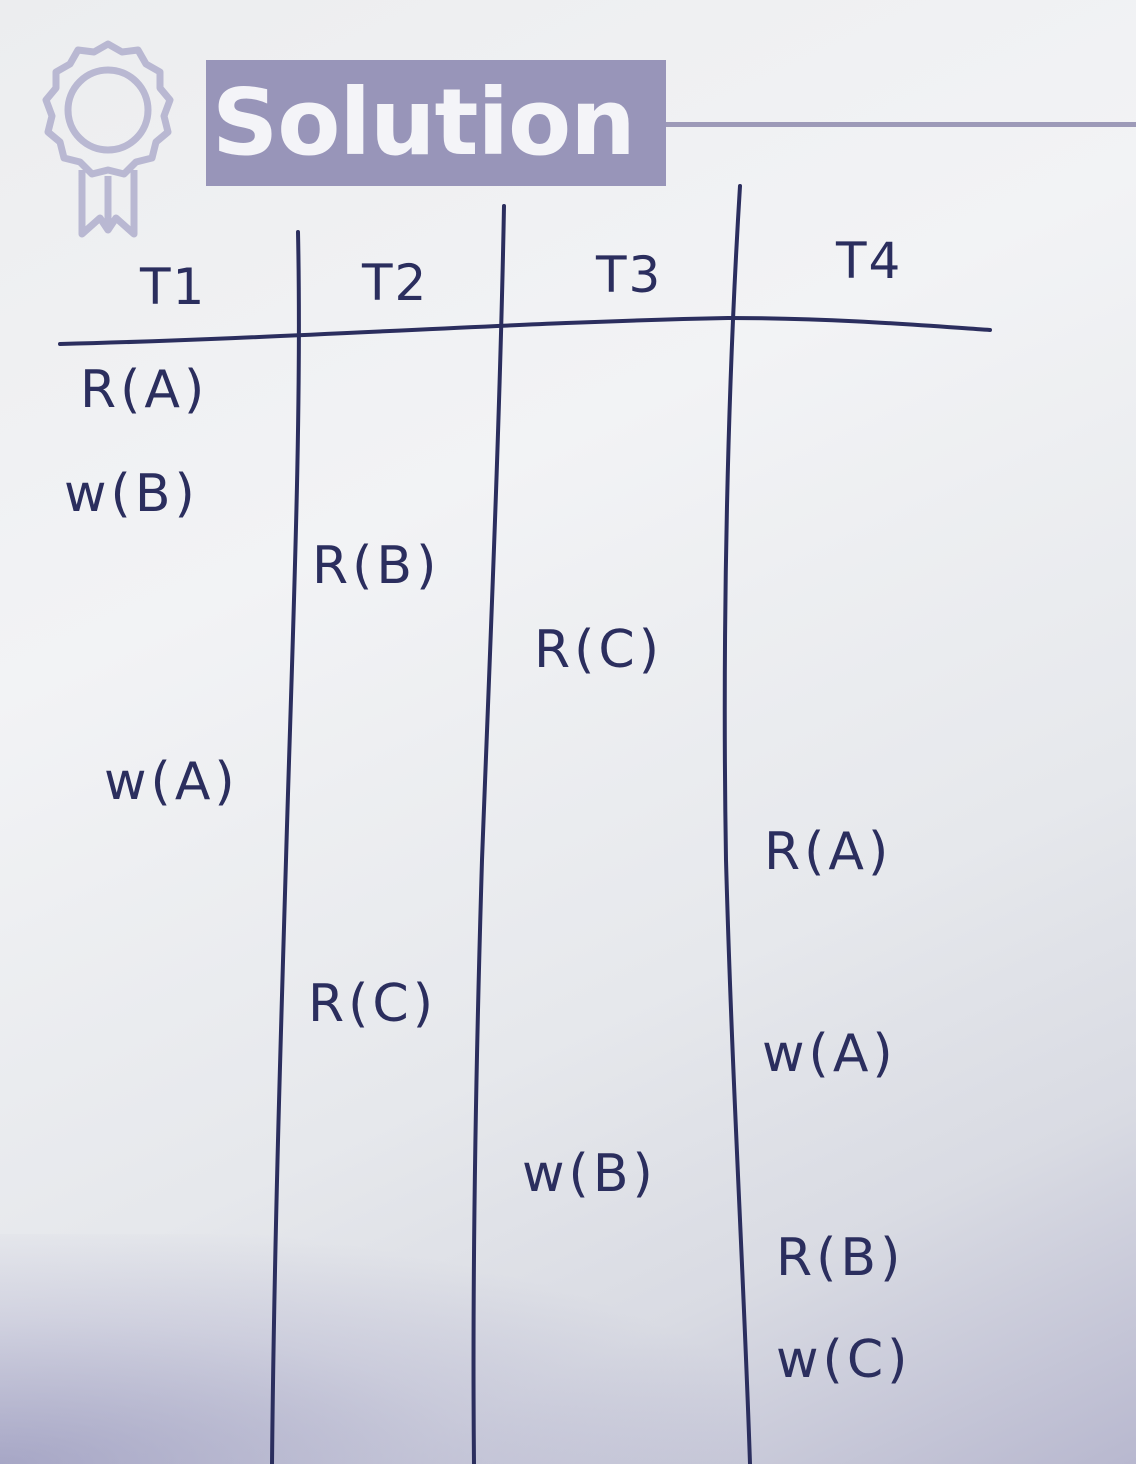 Image resolution: width=1136 pixels, height=1464 pixels. I want to click on award-ribbon-icon, so click(108, 139).